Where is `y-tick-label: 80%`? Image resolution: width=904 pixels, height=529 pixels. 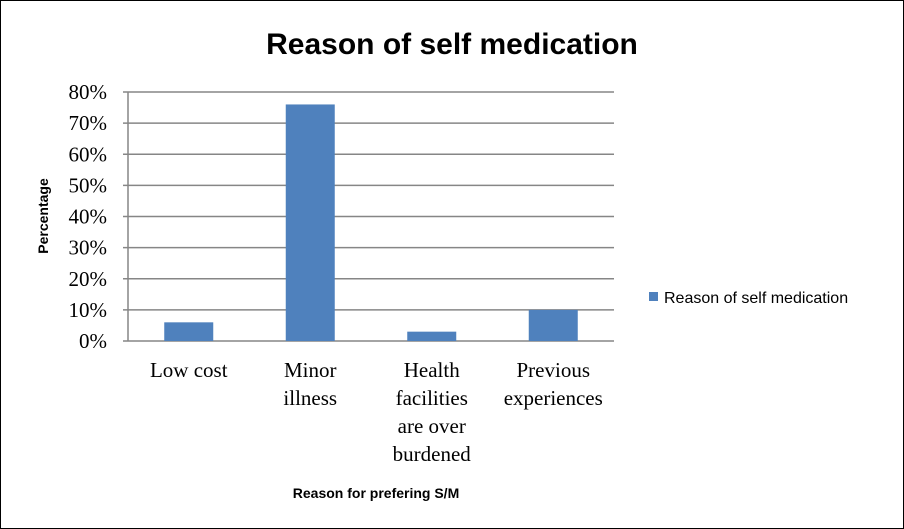
y-tick-label: 80% is located at coordinates (88, 92).